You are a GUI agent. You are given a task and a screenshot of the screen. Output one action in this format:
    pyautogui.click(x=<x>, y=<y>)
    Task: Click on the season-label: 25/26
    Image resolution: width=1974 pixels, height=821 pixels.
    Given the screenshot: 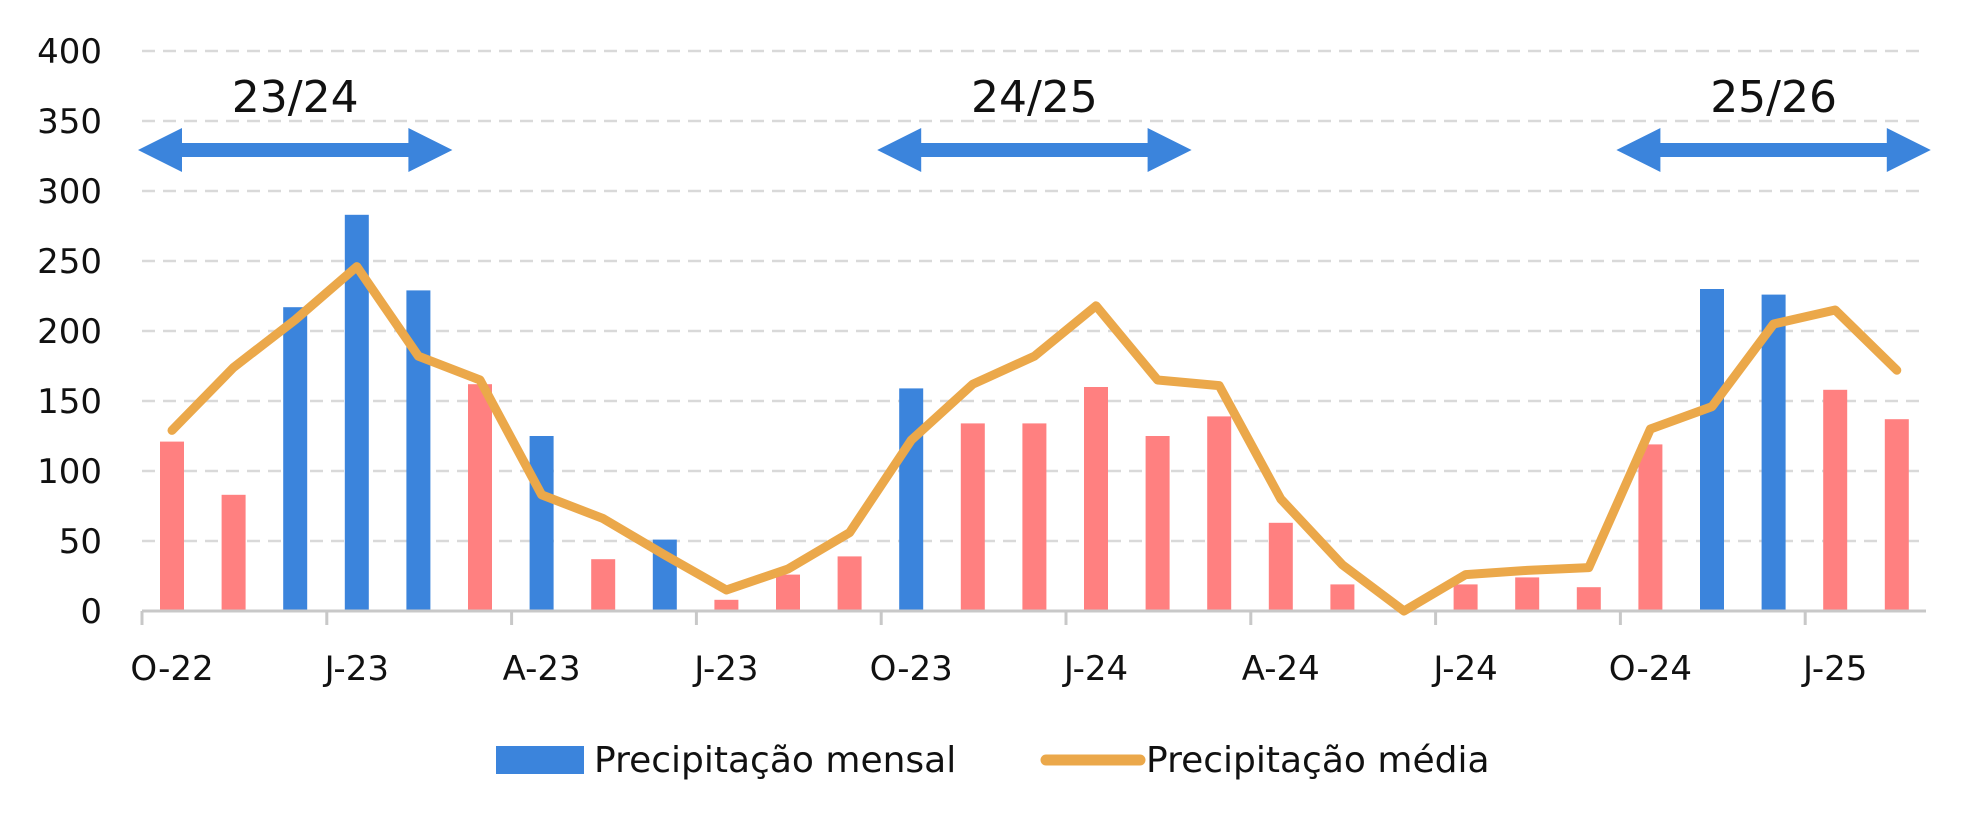 What is the action you would take?
    pyautogui.click(x=1773, y=97)
    